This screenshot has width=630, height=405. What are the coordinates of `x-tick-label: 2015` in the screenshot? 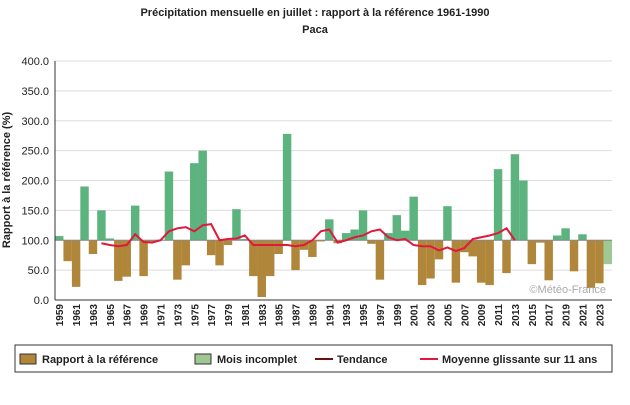 It's located at (533, 315).